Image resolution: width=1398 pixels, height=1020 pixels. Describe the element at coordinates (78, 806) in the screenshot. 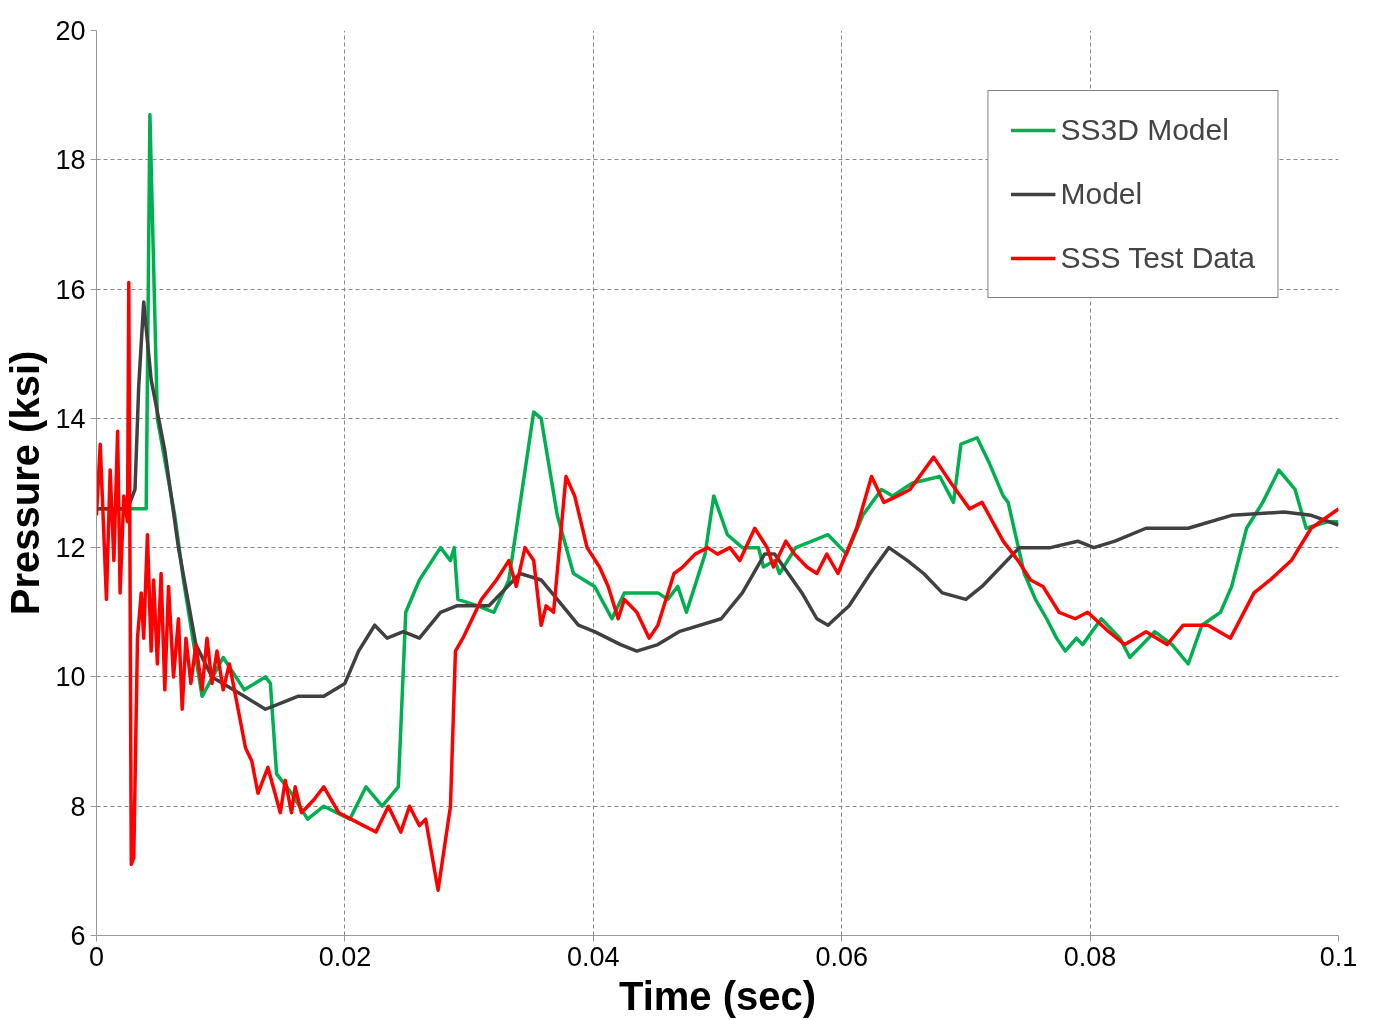

I see `y-tick-label: 8` at that location.